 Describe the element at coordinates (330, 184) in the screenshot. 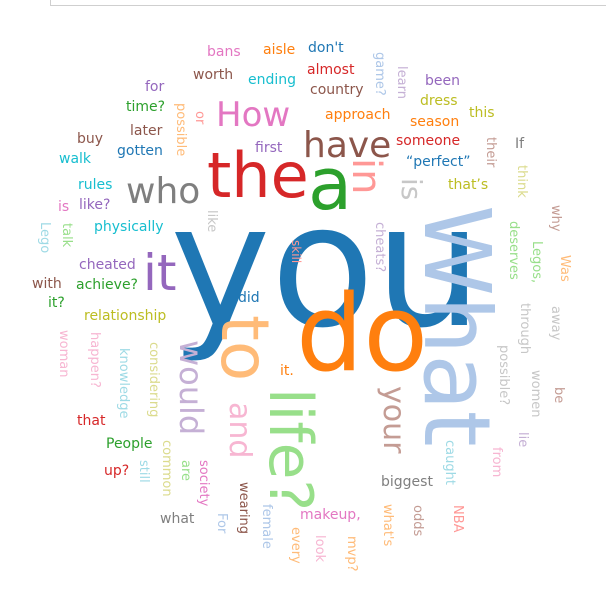

I see `word-3: a` at that location.